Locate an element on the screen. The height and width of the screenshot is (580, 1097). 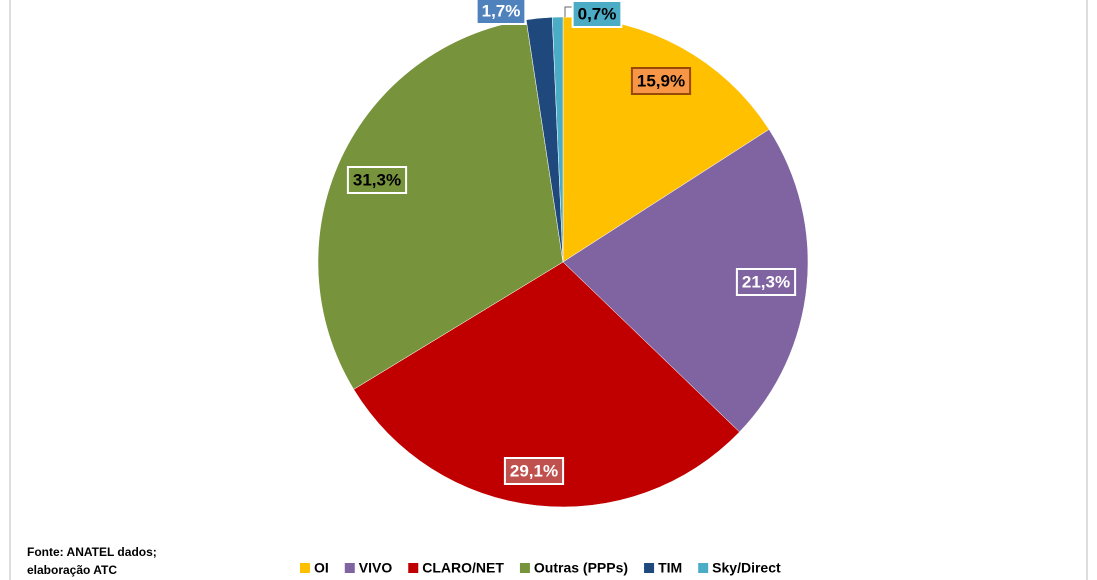
source-line: elaboração ATC is located at coordinates (72, 570).